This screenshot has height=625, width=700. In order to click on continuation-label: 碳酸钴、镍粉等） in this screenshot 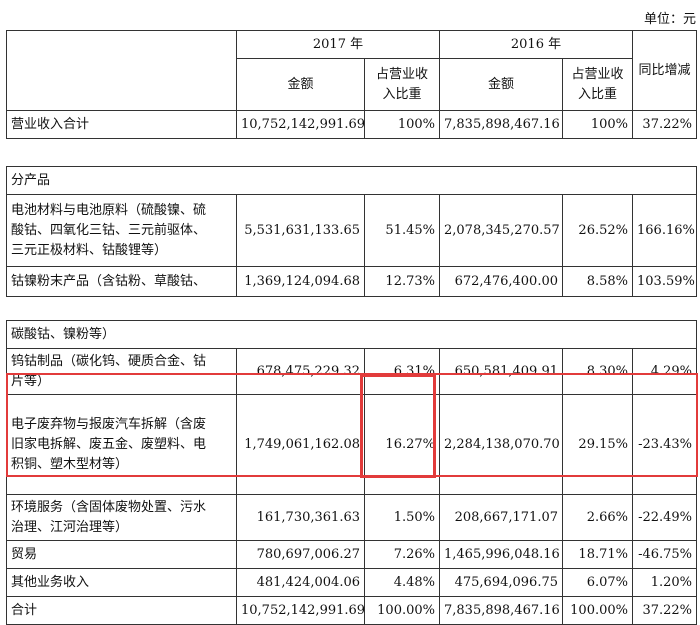, I will do `click(351, 334)`.